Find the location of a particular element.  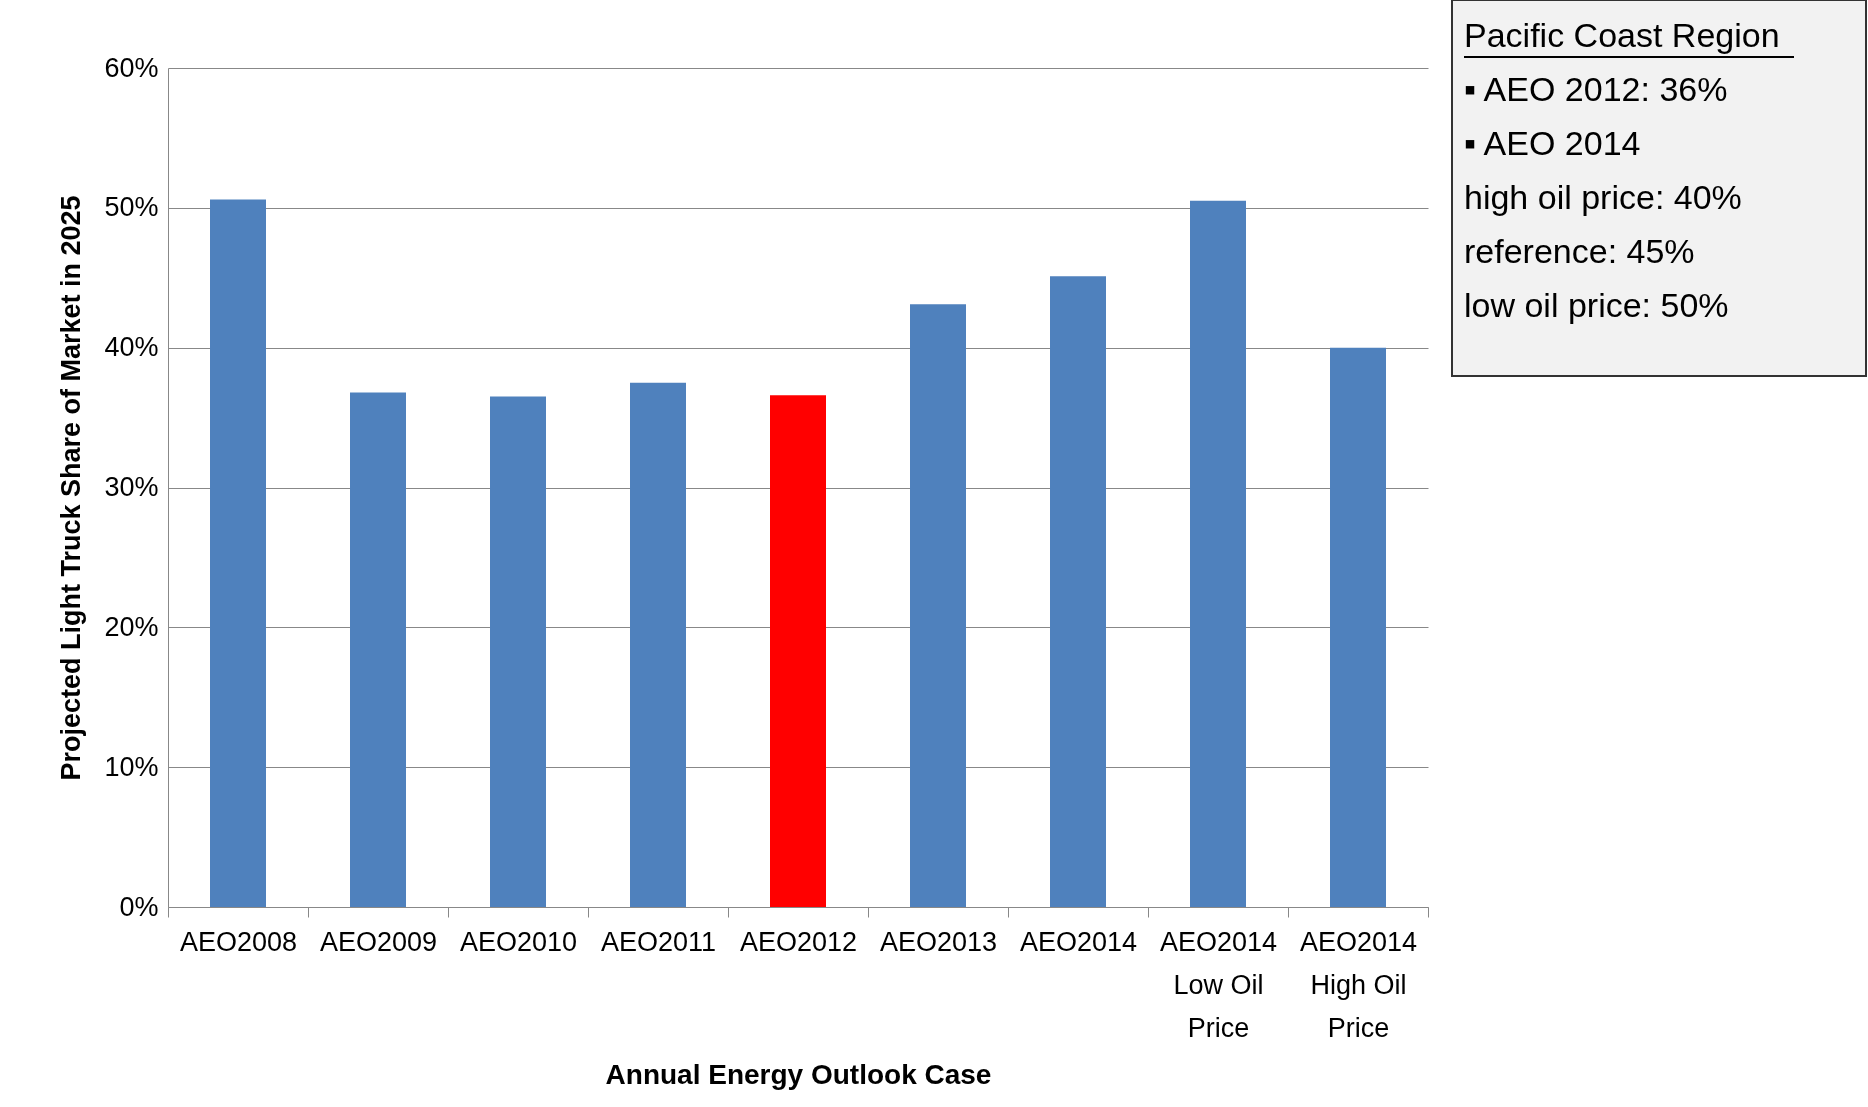

x-axis-title: Annual Energy Outlook Case is located at coordinates (798, 1074).